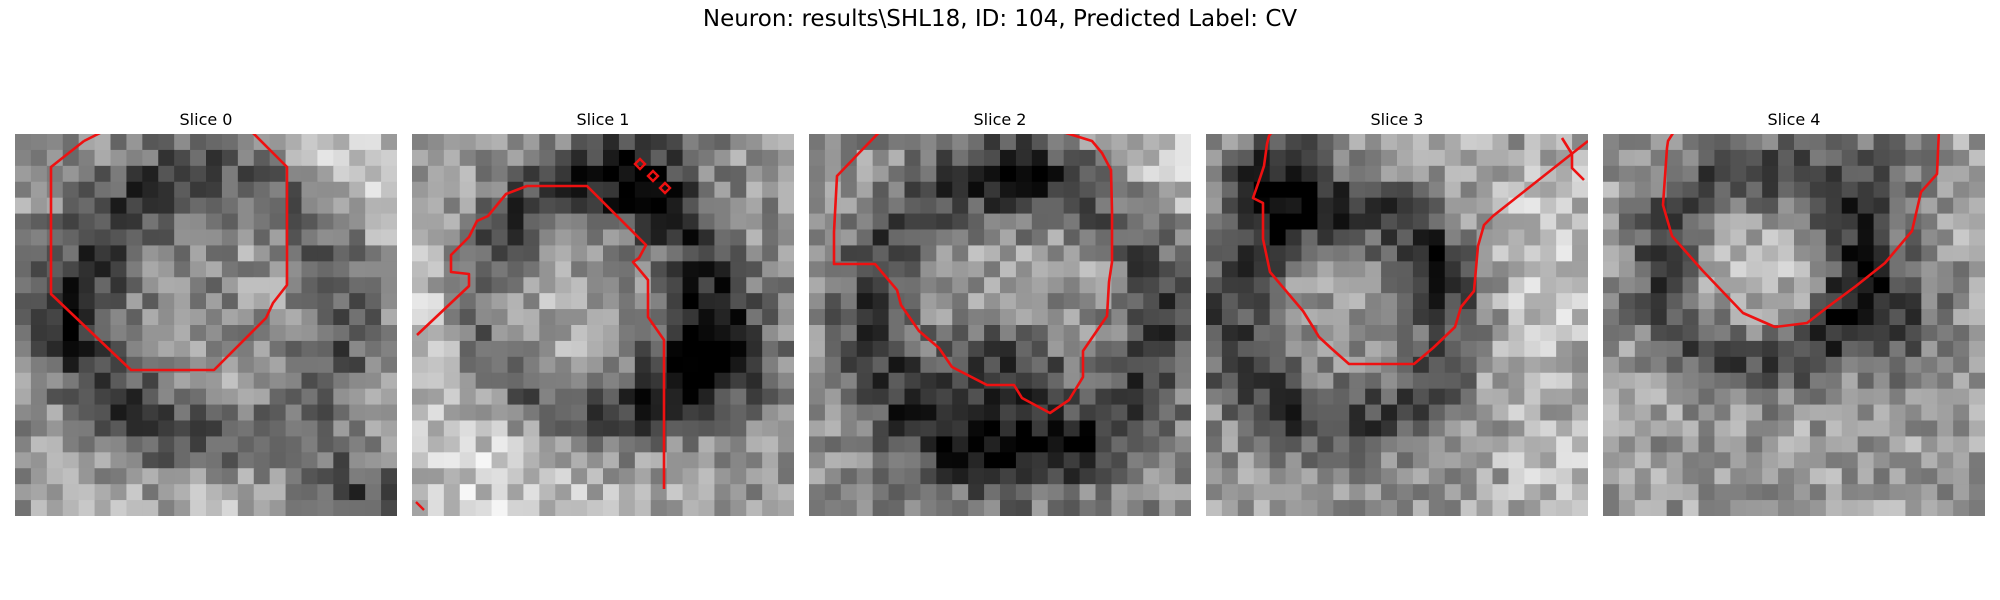 This screenshot has height=600, width=2000. What do you see at coordinates (640, 164) in the screenshot?
I see `contour-fragment` at bounding box center [640, 164].